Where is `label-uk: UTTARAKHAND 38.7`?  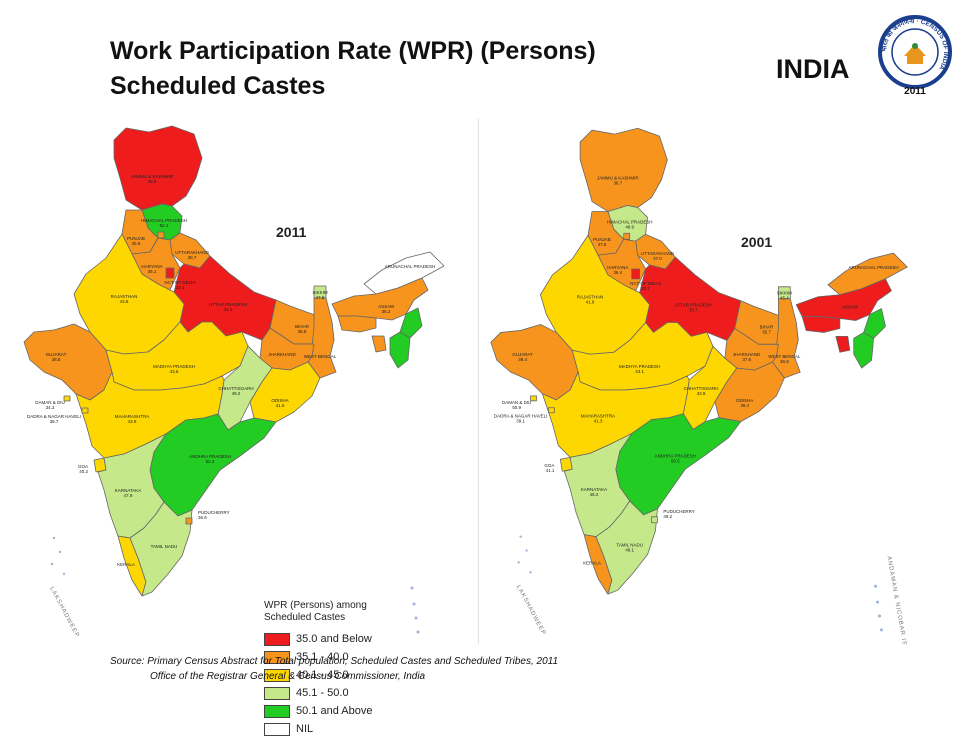
label-uk: UTTARAKHAND 38.7 is located at coordinates (192, 255).